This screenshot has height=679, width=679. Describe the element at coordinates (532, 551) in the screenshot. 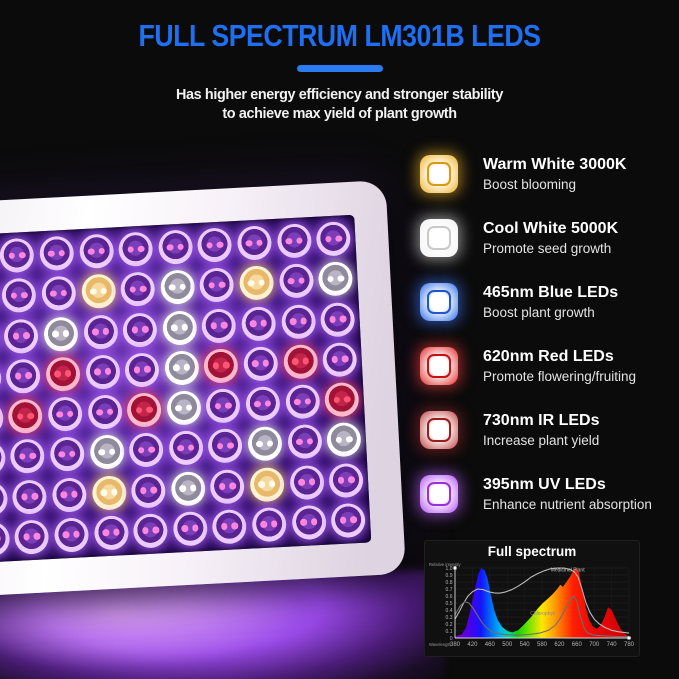

I see `chart-title: Full spectrum` at that location.